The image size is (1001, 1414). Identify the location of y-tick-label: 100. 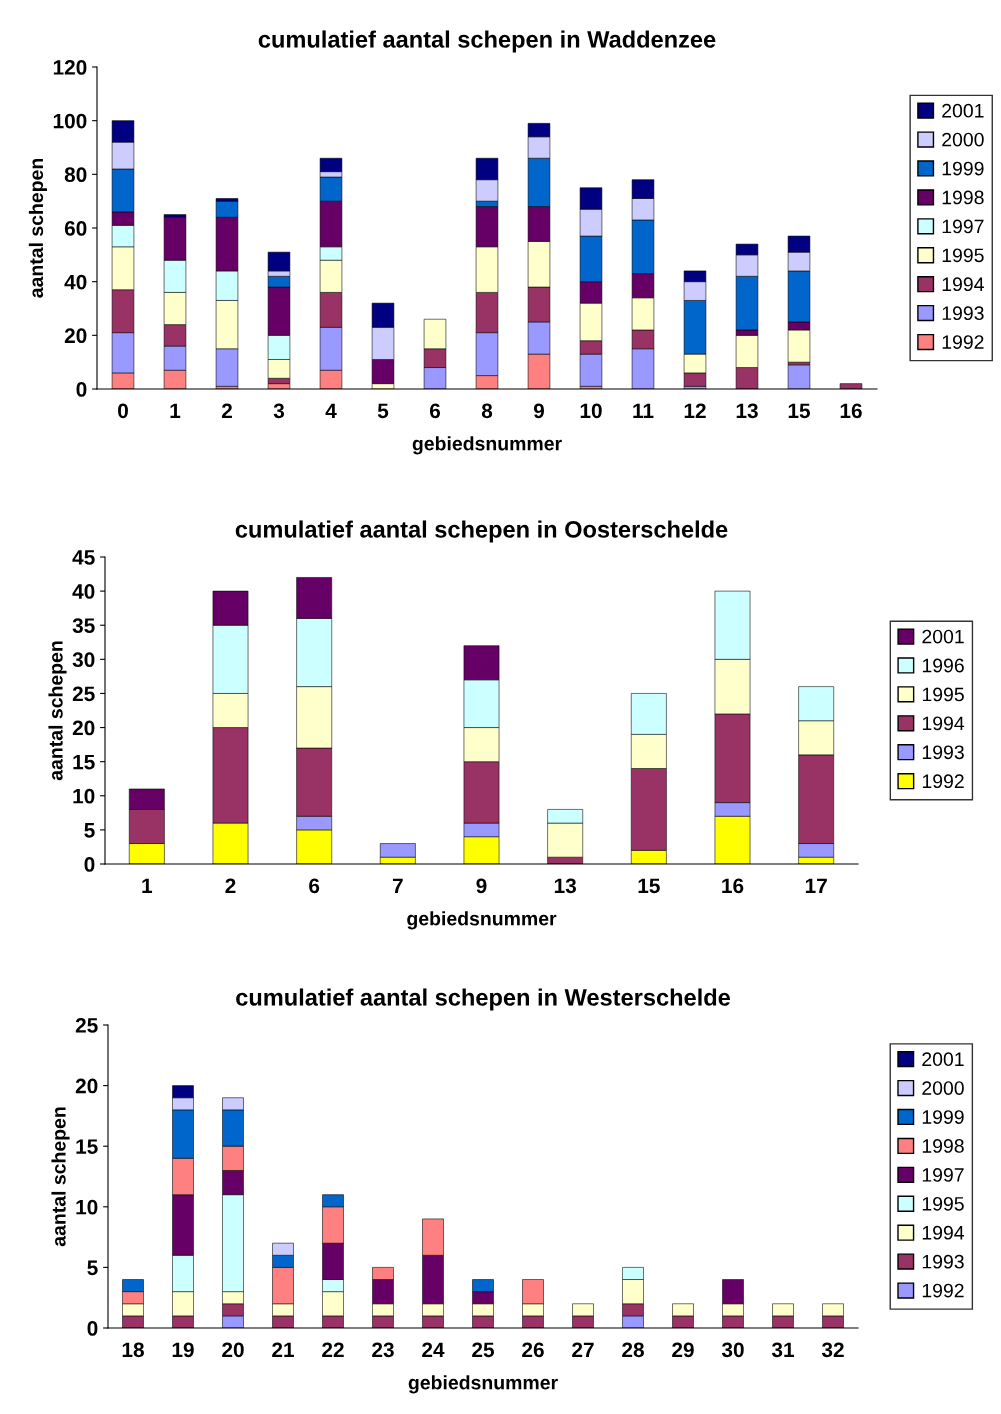
(70, 121).